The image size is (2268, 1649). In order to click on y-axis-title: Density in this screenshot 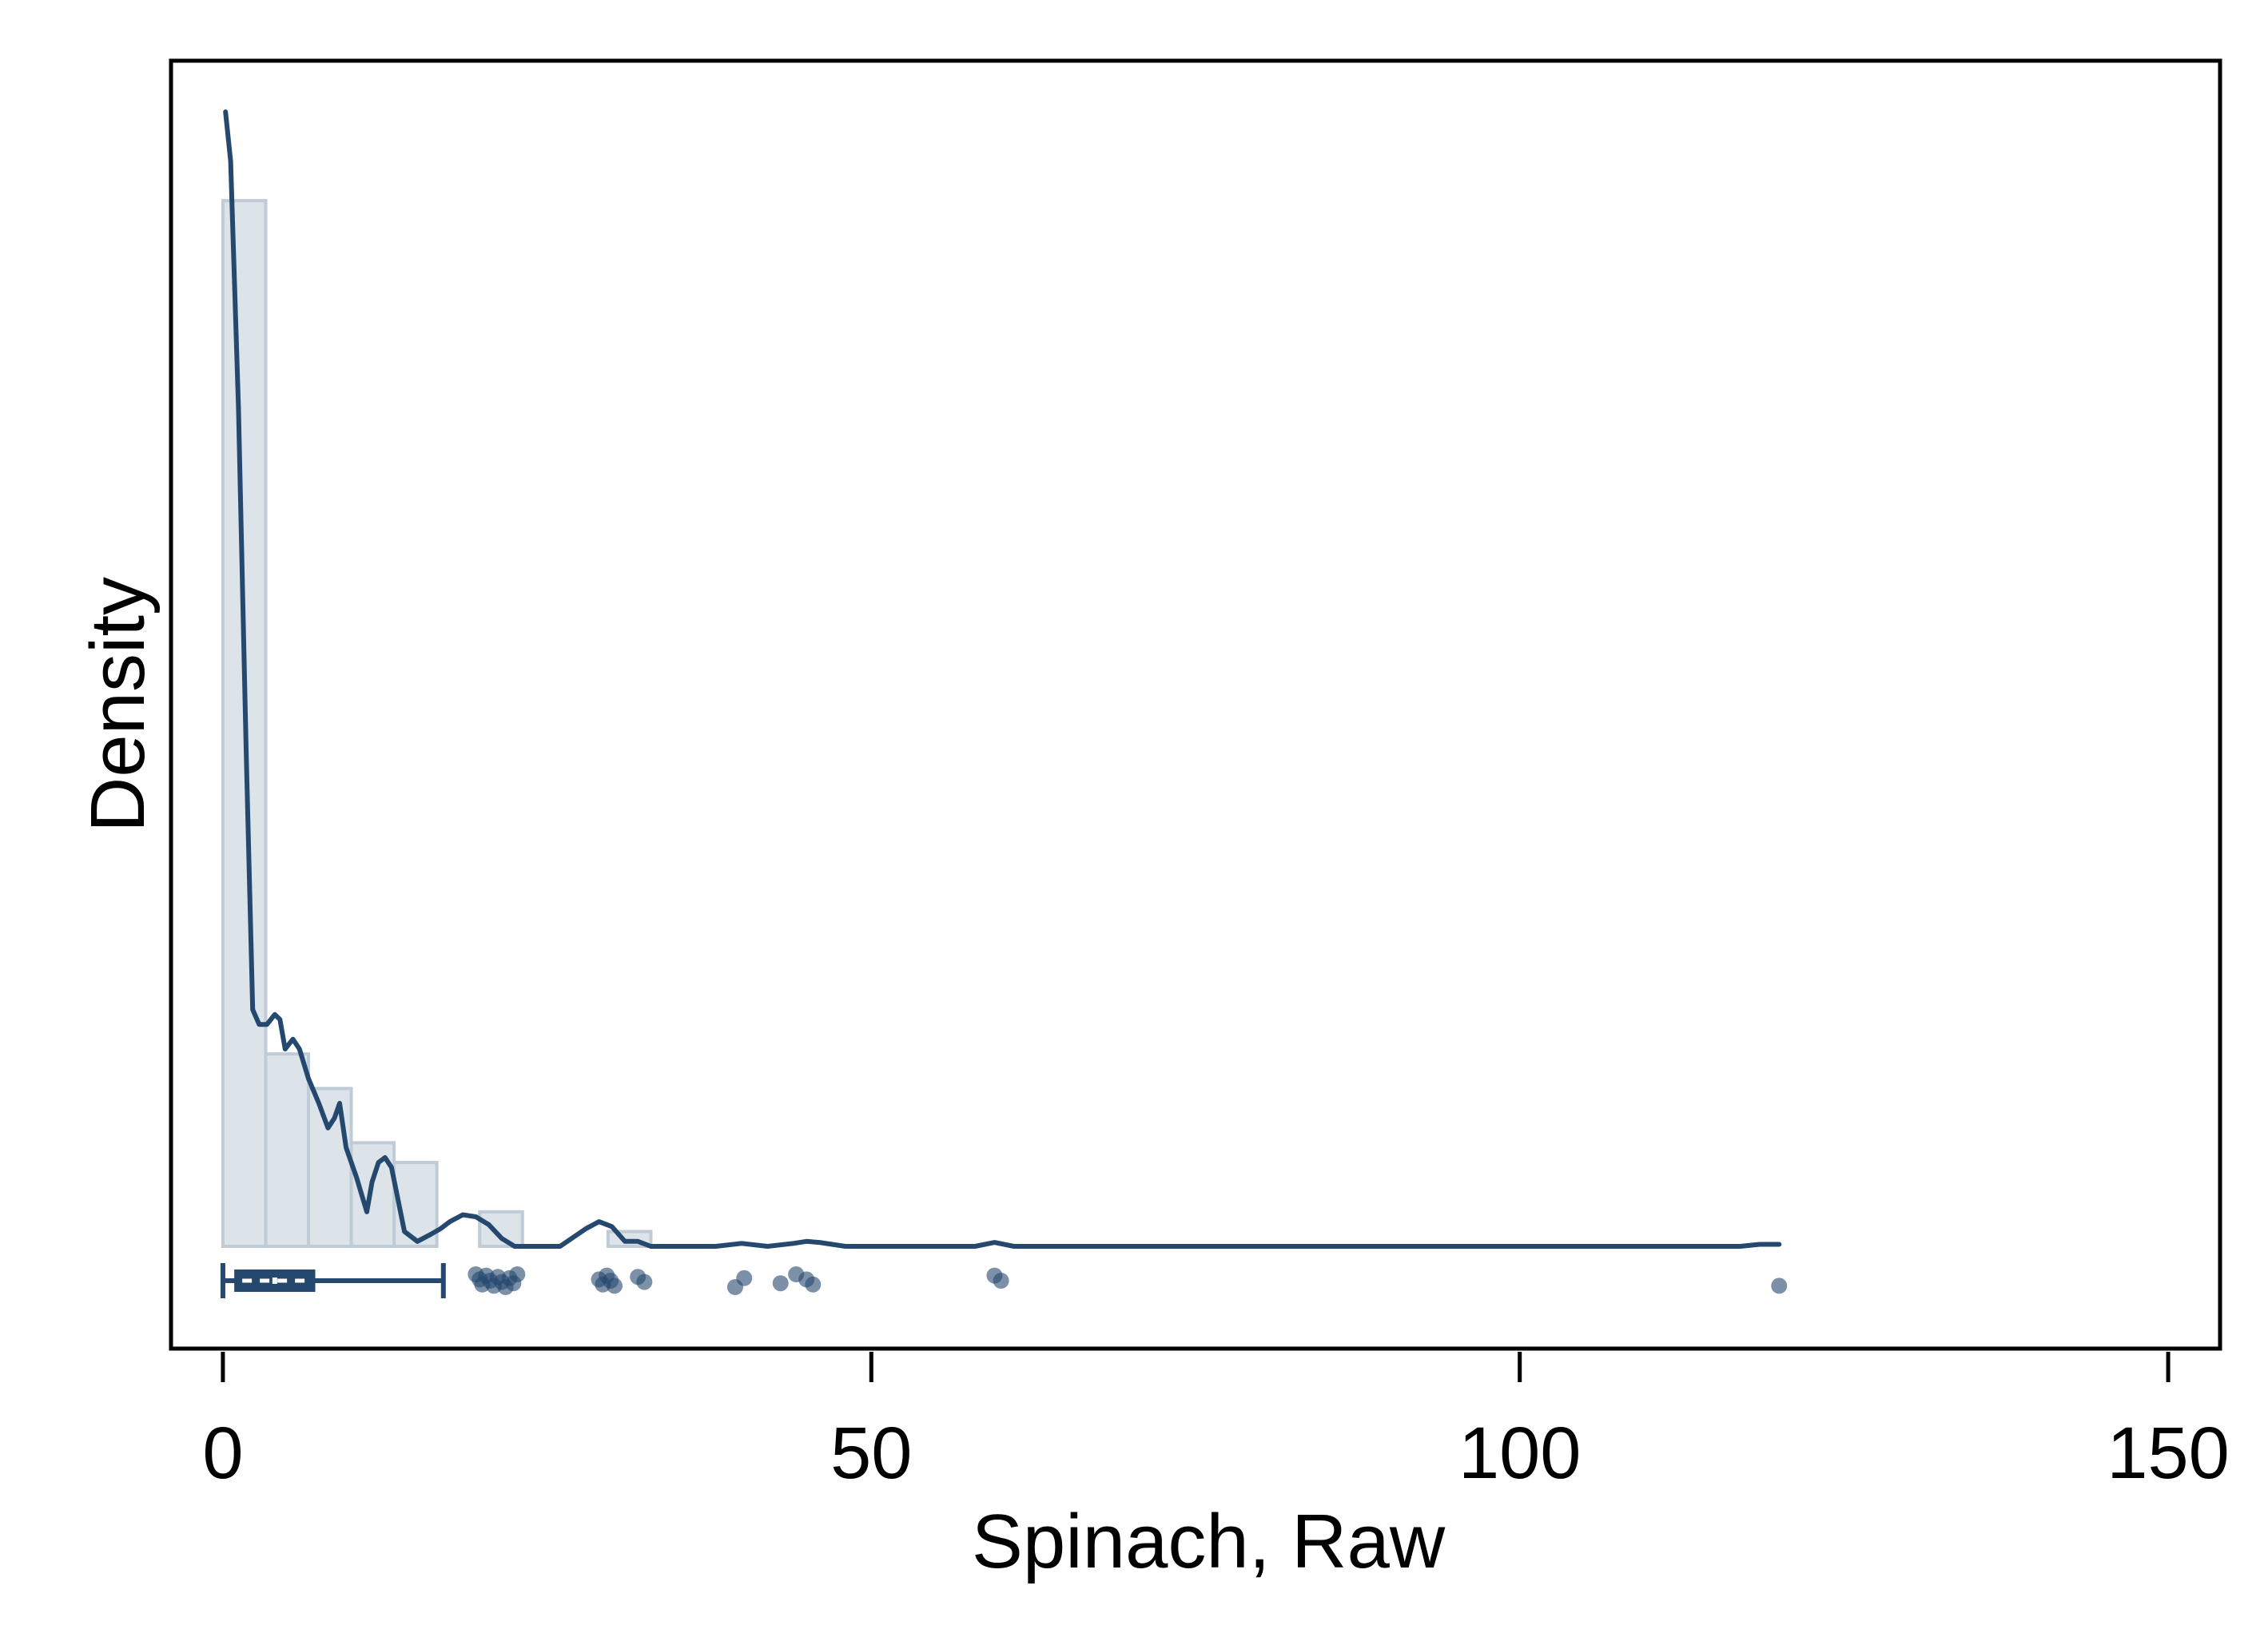, I will do `click(118, 704)`.